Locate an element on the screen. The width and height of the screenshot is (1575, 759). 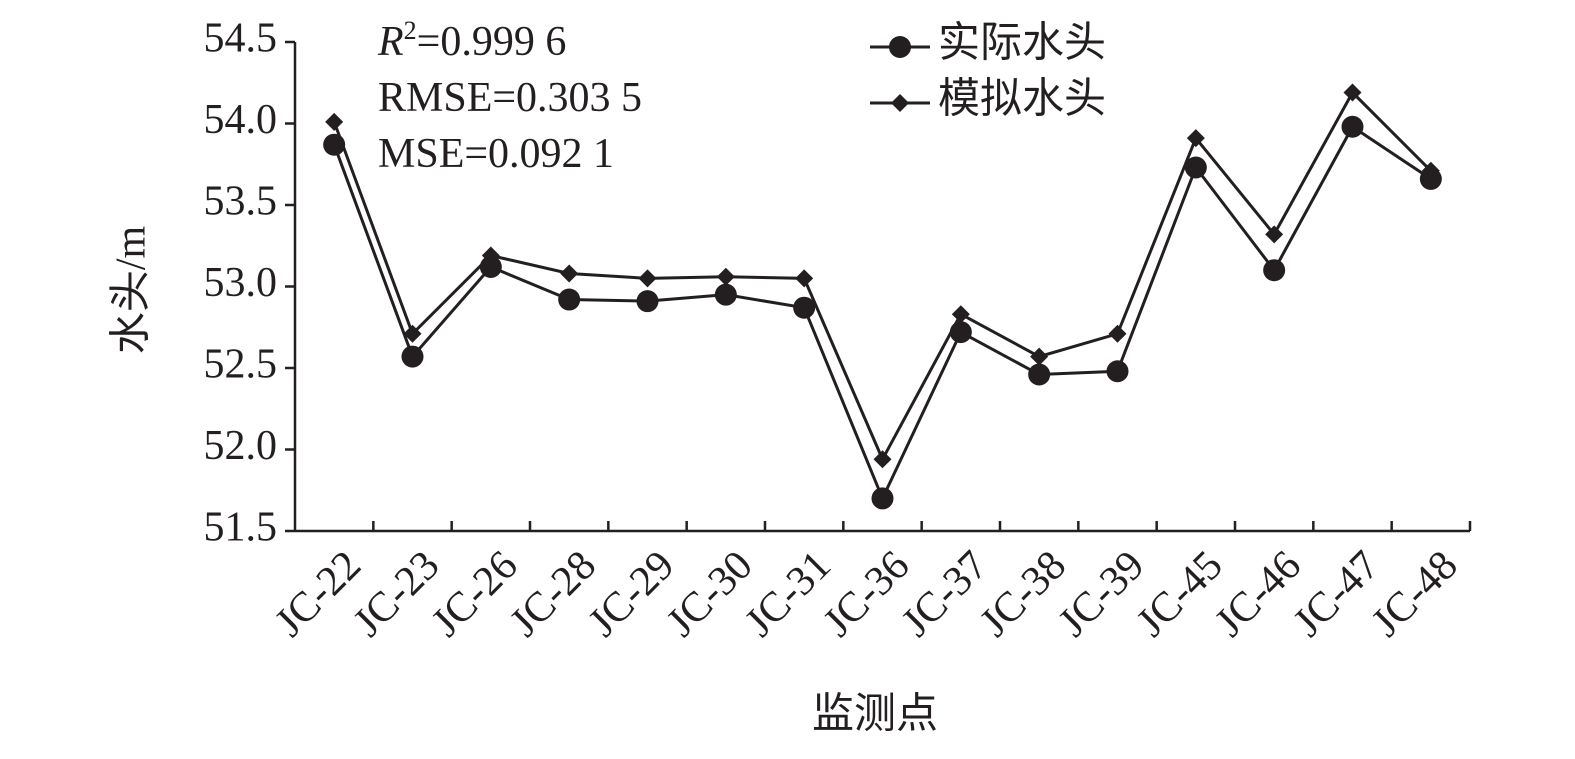
annotation: RMSE=0.303 5 is located at coordinates (510, 98).